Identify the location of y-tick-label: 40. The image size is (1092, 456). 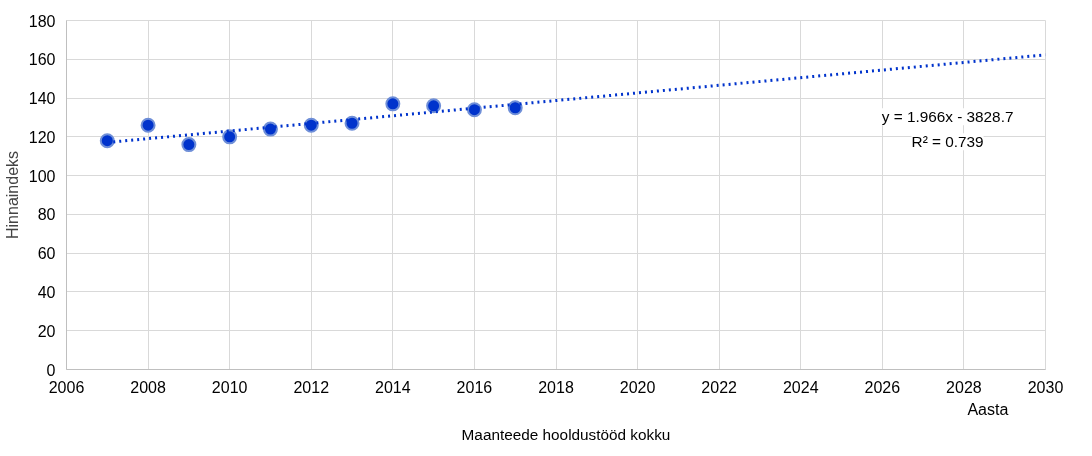
(46, 292).